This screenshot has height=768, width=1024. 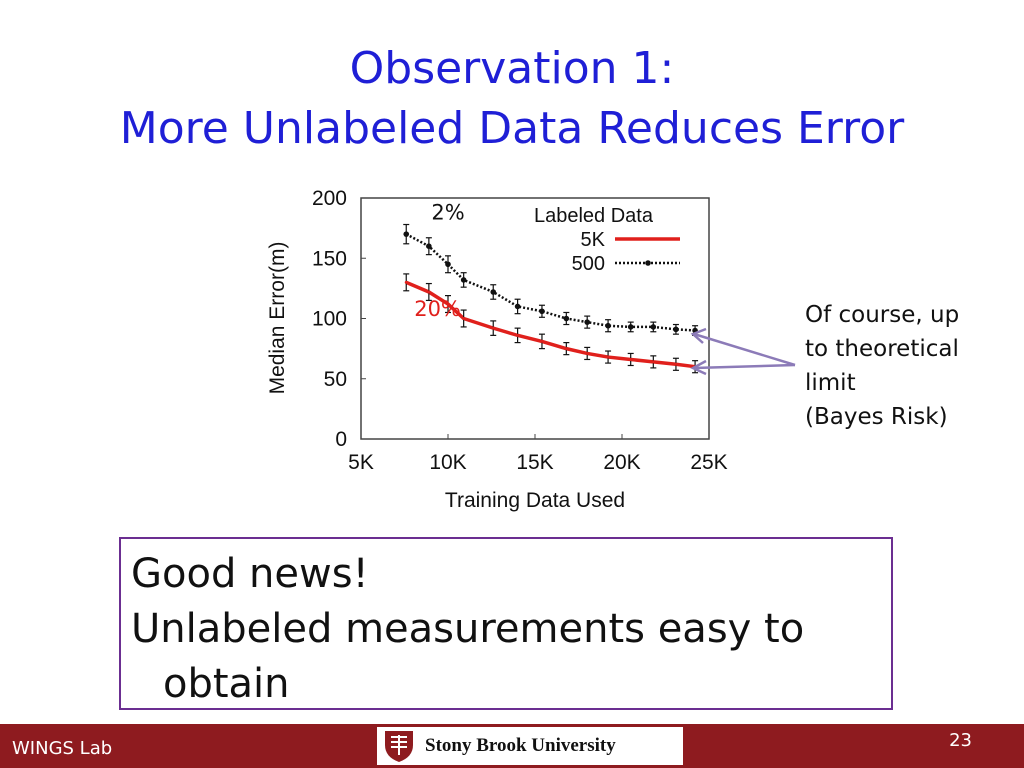 I want to click on annotation-line: (Bayes Risk), so click(x=876, y=417).